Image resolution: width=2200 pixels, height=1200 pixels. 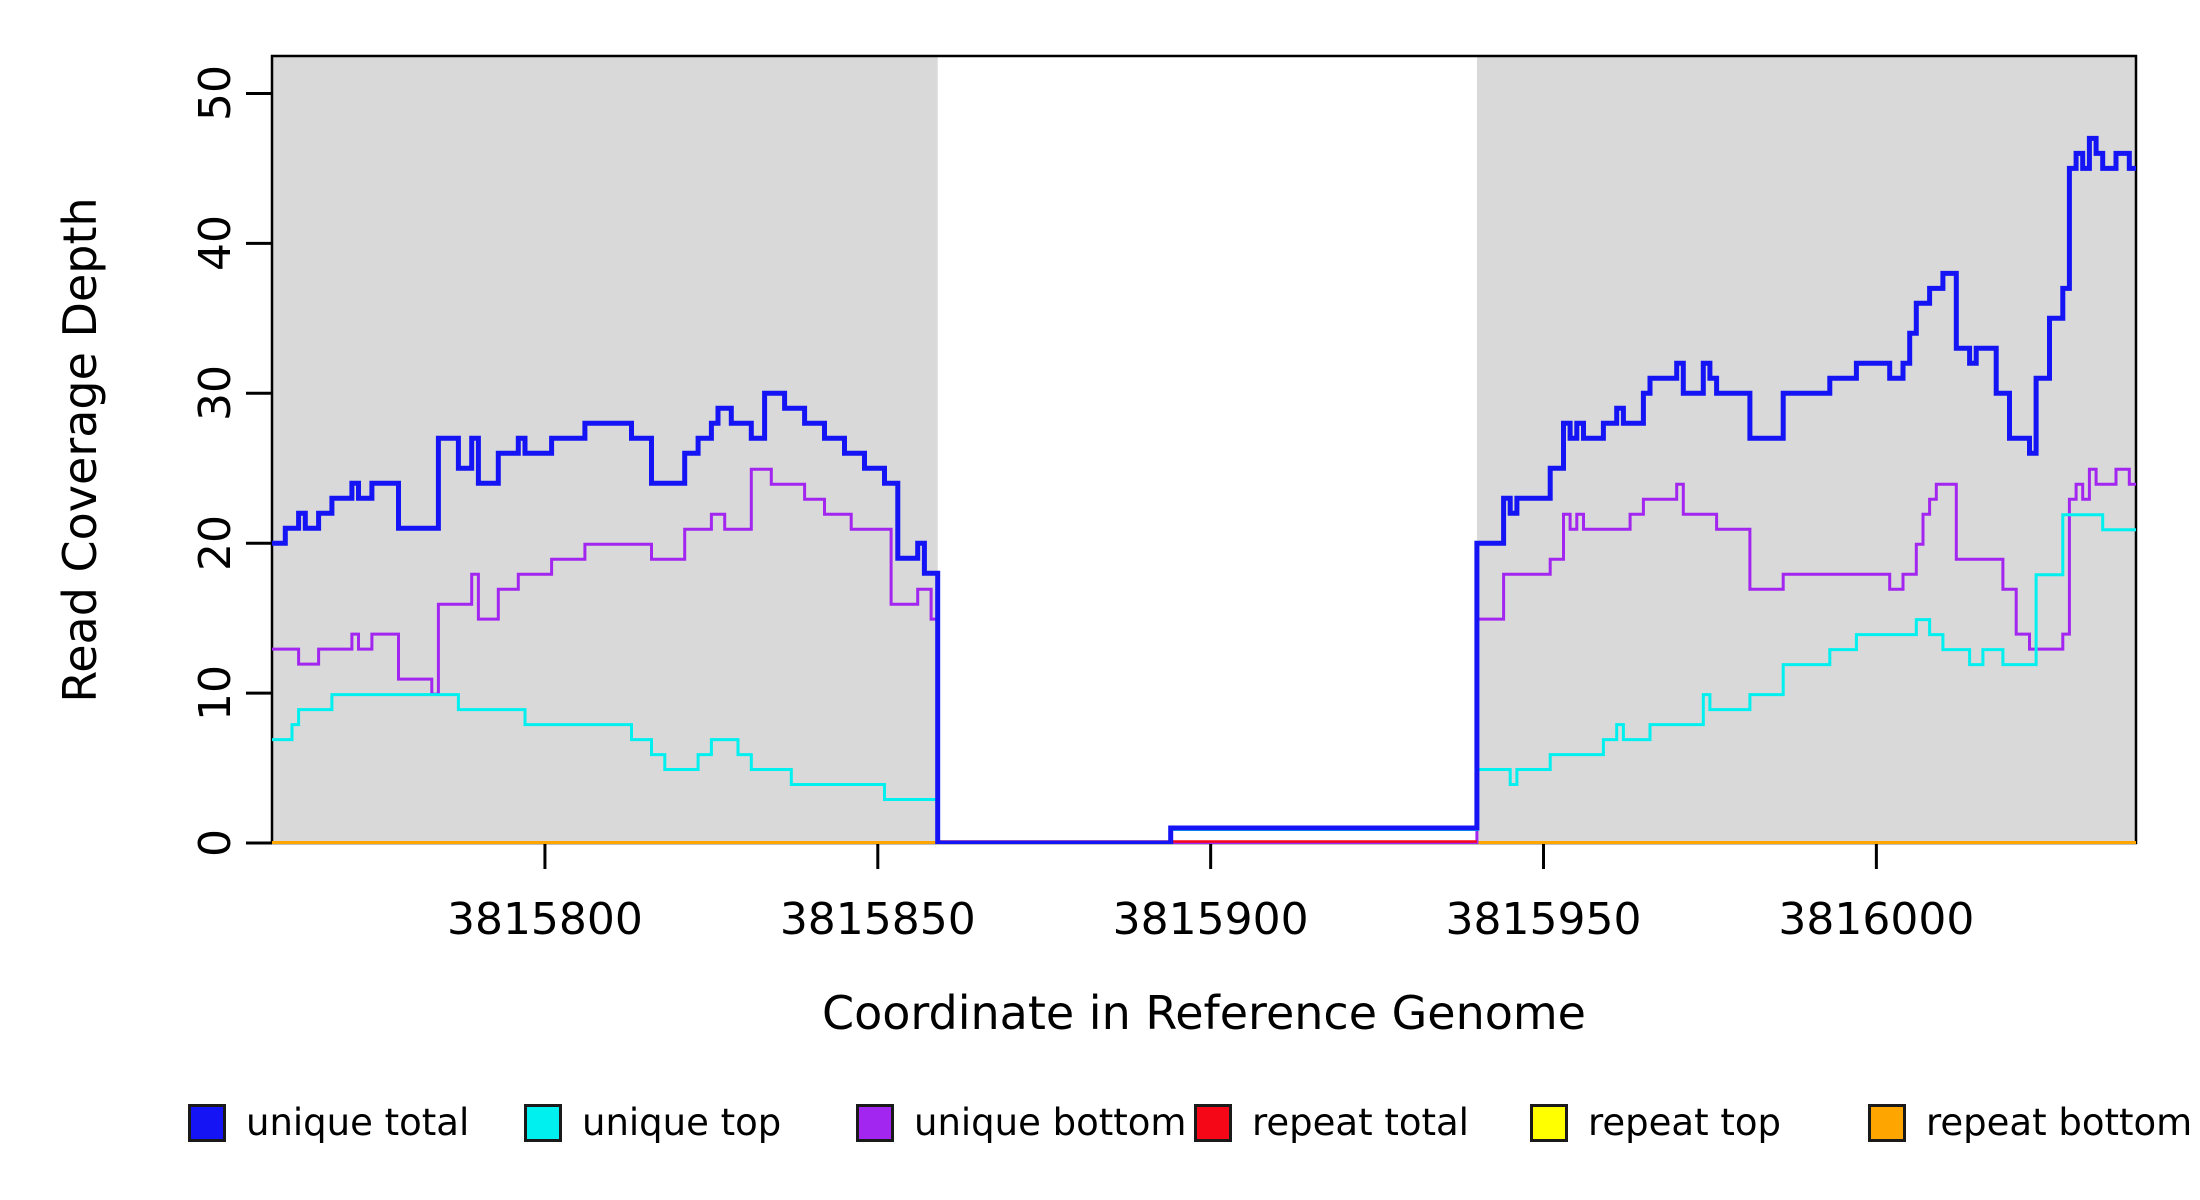 What do you see at coordinates (543, 1123) in the screenshot?
I see `unique-top-swatch-icon` at bounding box center [543, 1123].